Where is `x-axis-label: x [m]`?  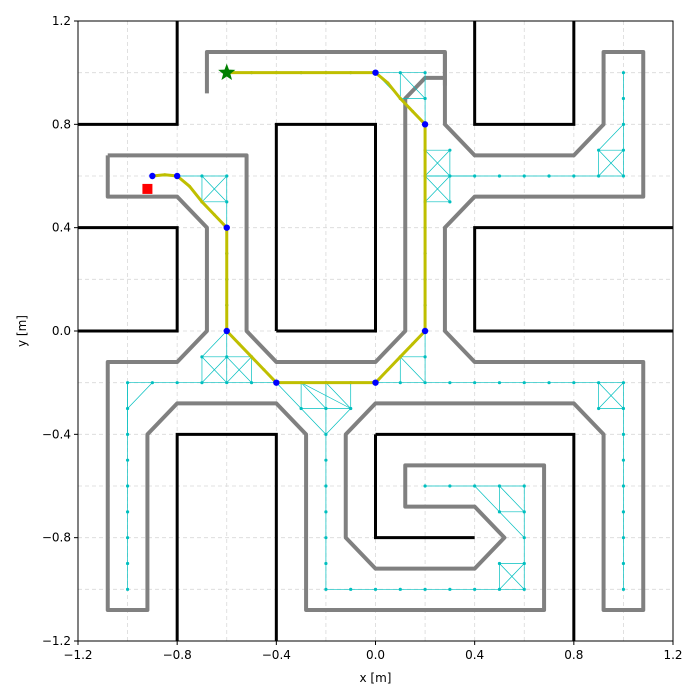
x-axis-label: x [m] is located at coordinates (376, 678).